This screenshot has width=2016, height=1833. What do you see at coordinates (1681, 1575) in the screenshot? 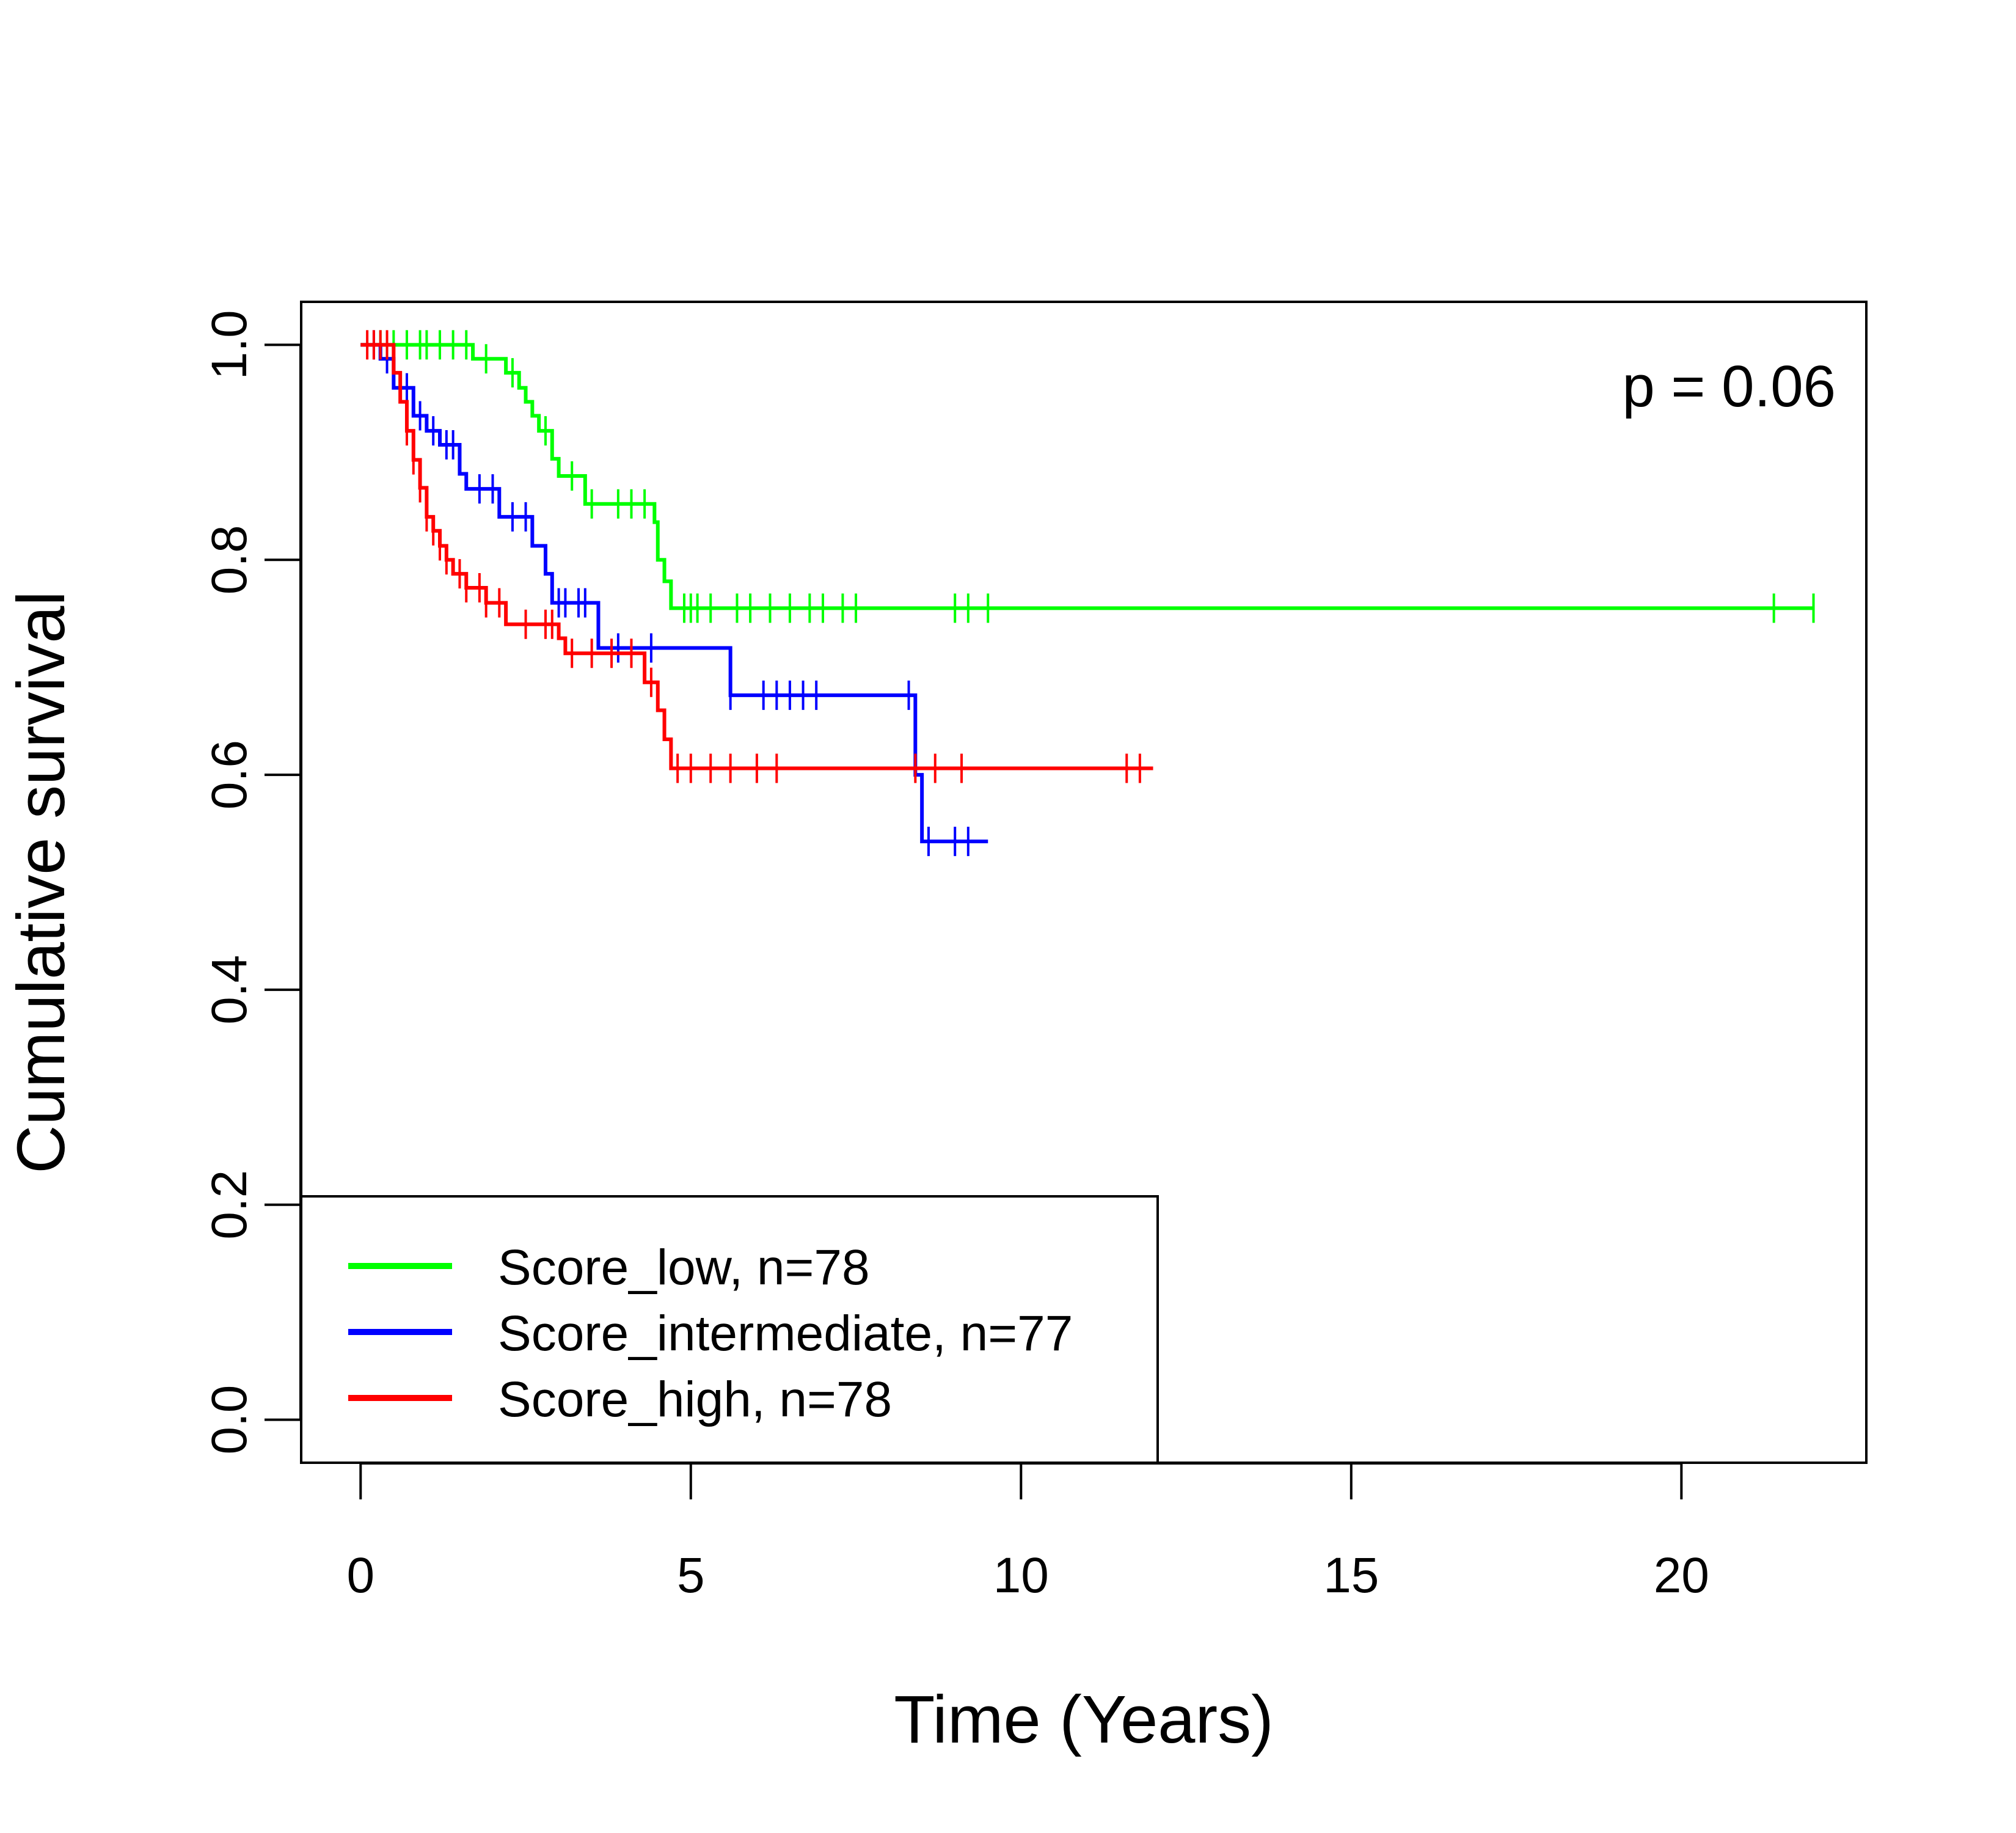
I see `x-tick-label: 20` at bounding box center [1681, 1575].